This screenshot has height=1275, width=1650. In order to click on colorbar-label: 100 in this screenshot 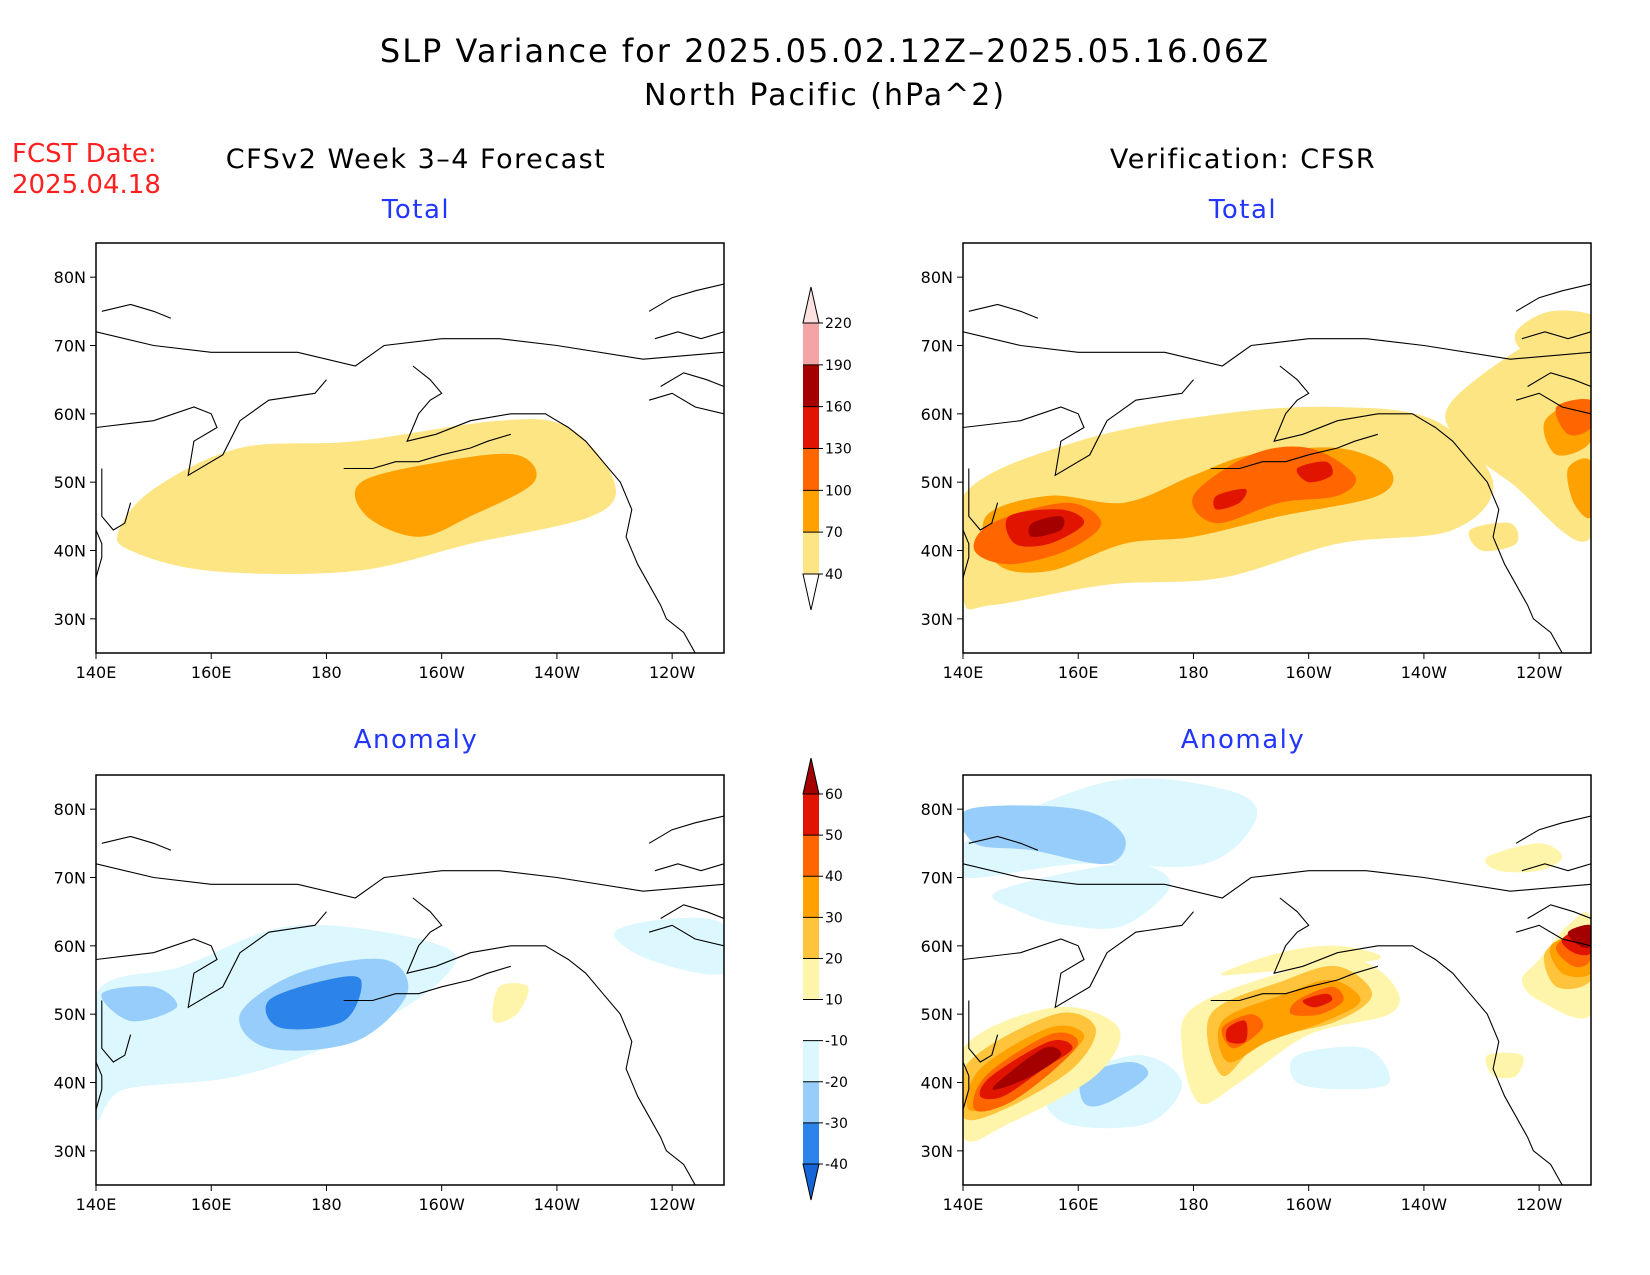, I will do `click(838, 491)`.